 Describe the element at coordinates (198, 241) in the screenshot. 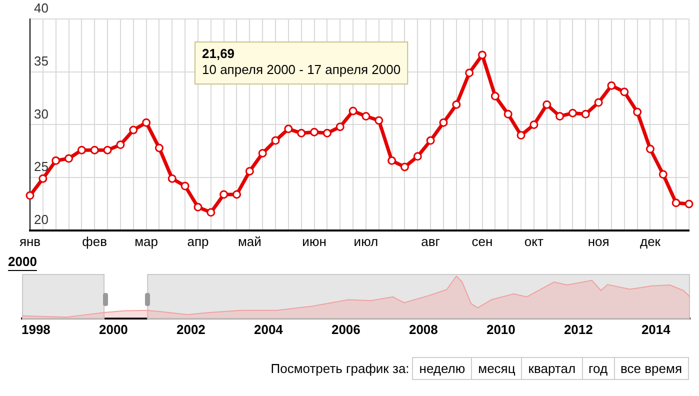

I see `x-tick-label: апр` at that location.